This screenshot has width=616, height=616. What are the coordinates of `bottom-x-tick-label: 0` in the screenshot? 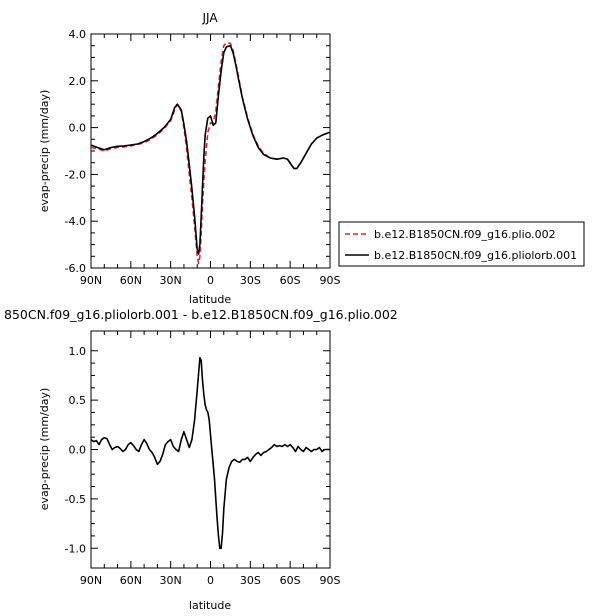 It's located at (210, 580).